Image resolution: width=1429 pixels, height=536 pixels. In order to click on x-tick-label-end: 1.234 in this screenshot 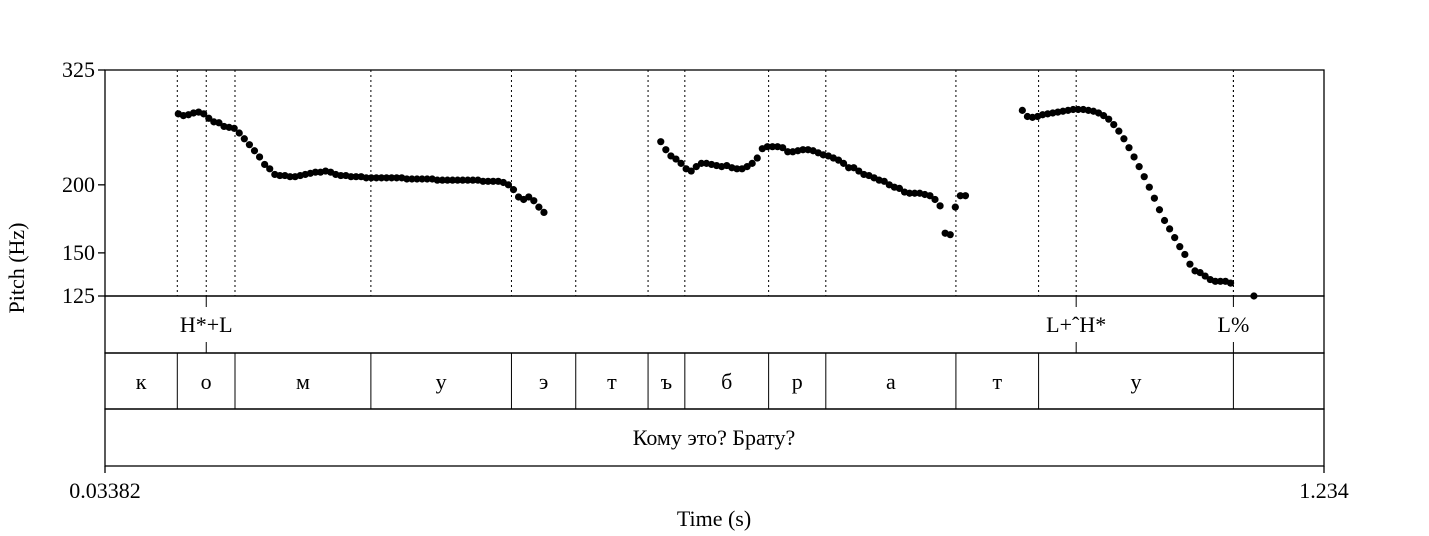, I will do `click(1324, 490)`.